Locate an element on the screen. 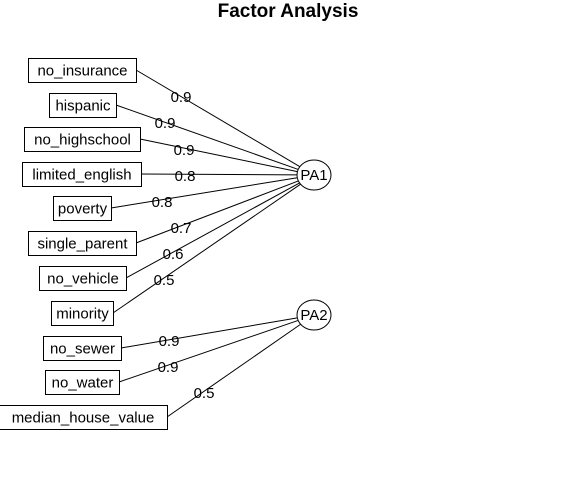  variable-label: hispanic is located at coordinates (83, 106).